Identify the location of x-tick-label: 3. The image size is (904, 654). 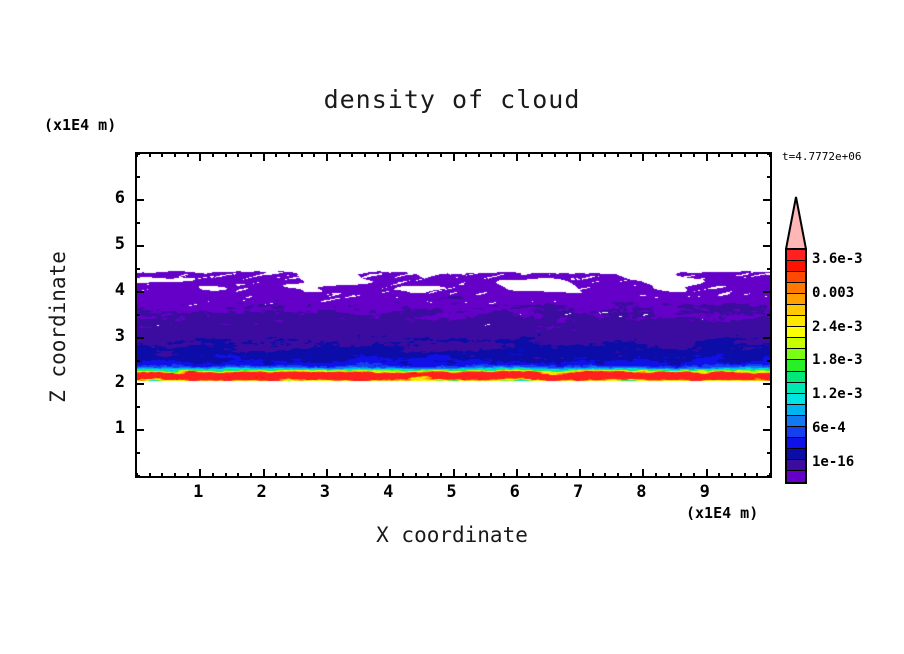
(325, 492).